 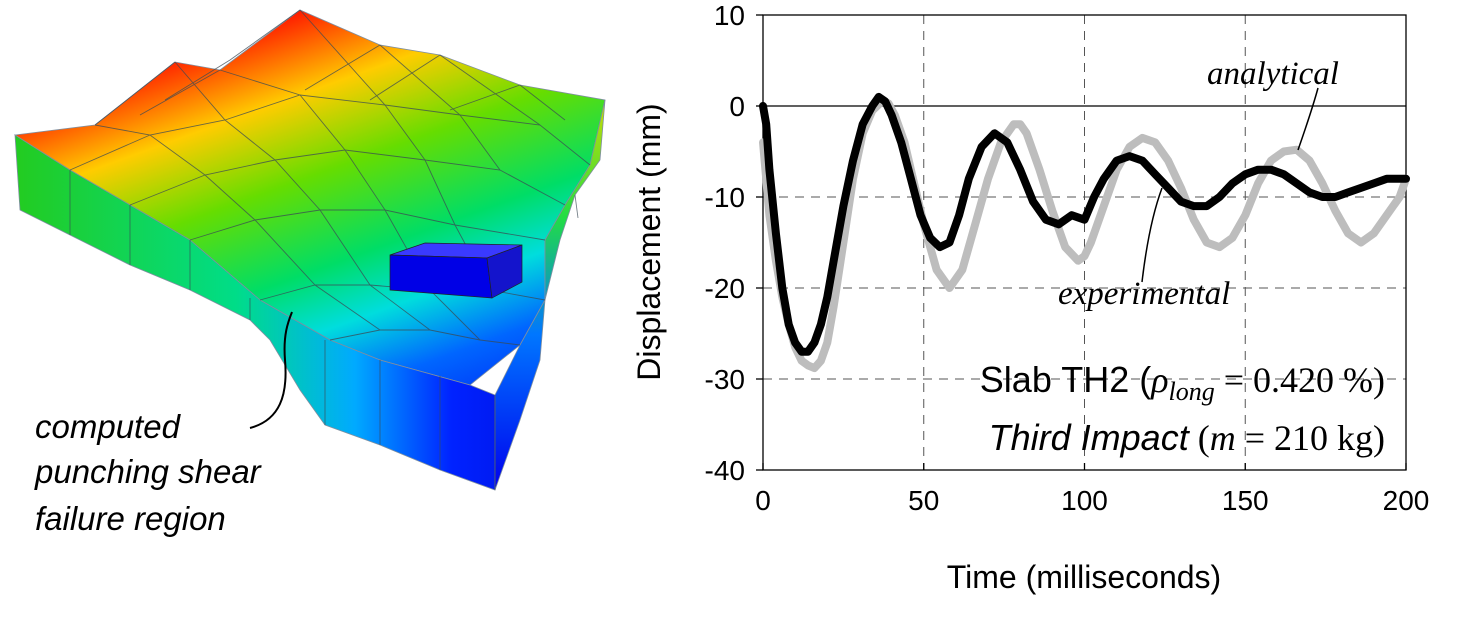 I want to click on y-axis-ticks: 10 0 -10 -20 -30 -40, so click(x=734, y=243).